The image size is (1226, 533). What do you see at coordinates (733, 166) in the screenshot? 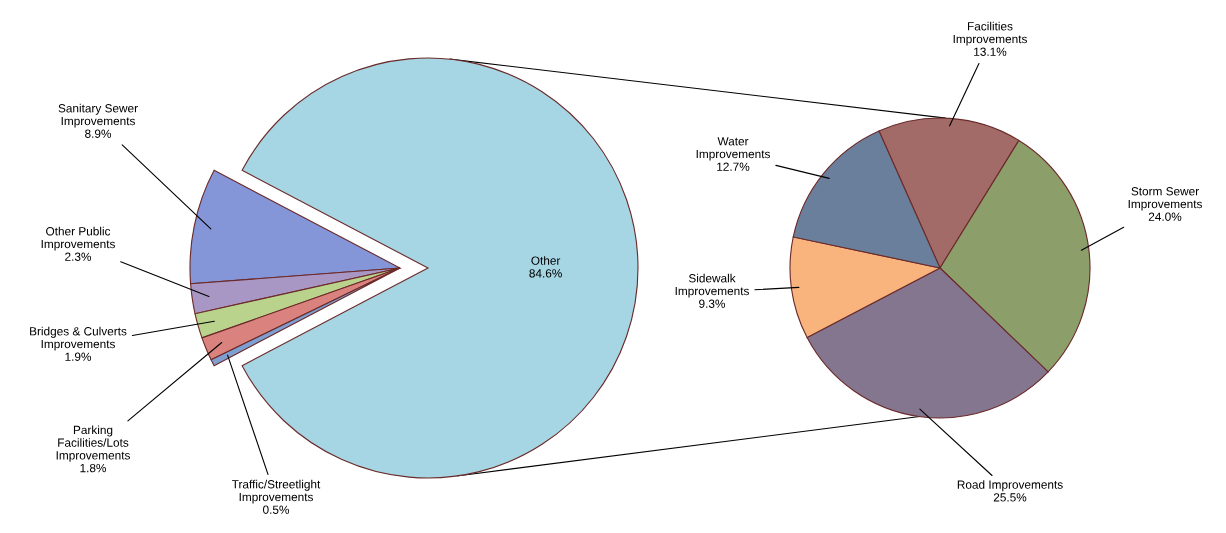
I see `data-label: 12.7%` at bounding box center [733, 166].